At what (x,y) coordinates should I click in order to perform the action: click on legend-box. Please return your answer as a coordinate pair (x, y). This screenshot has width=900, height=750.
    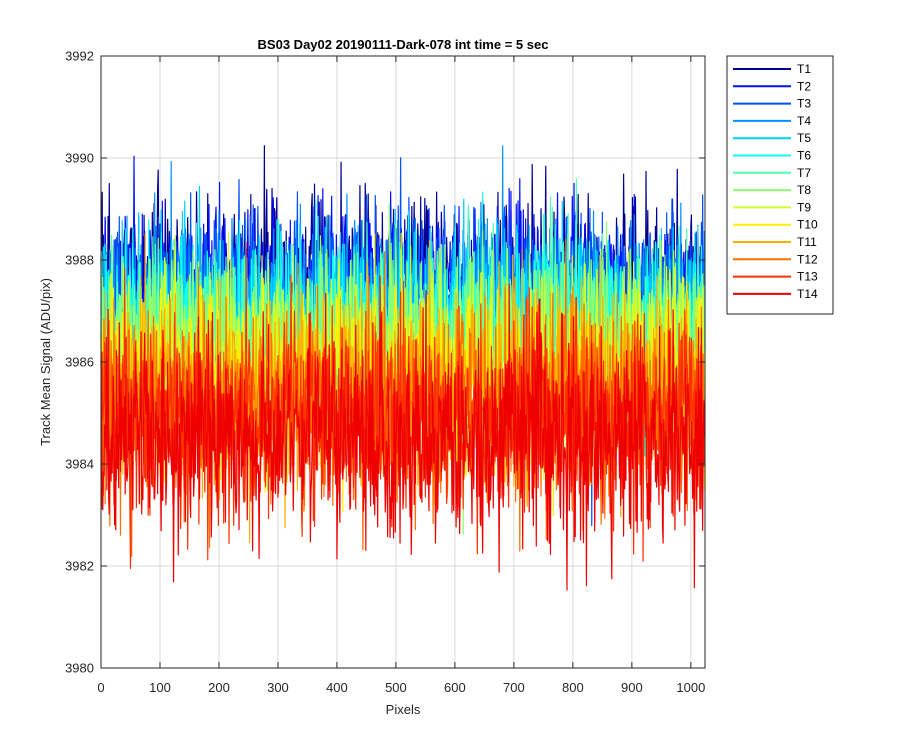
    Looking at the image, I should click on (780, 185).